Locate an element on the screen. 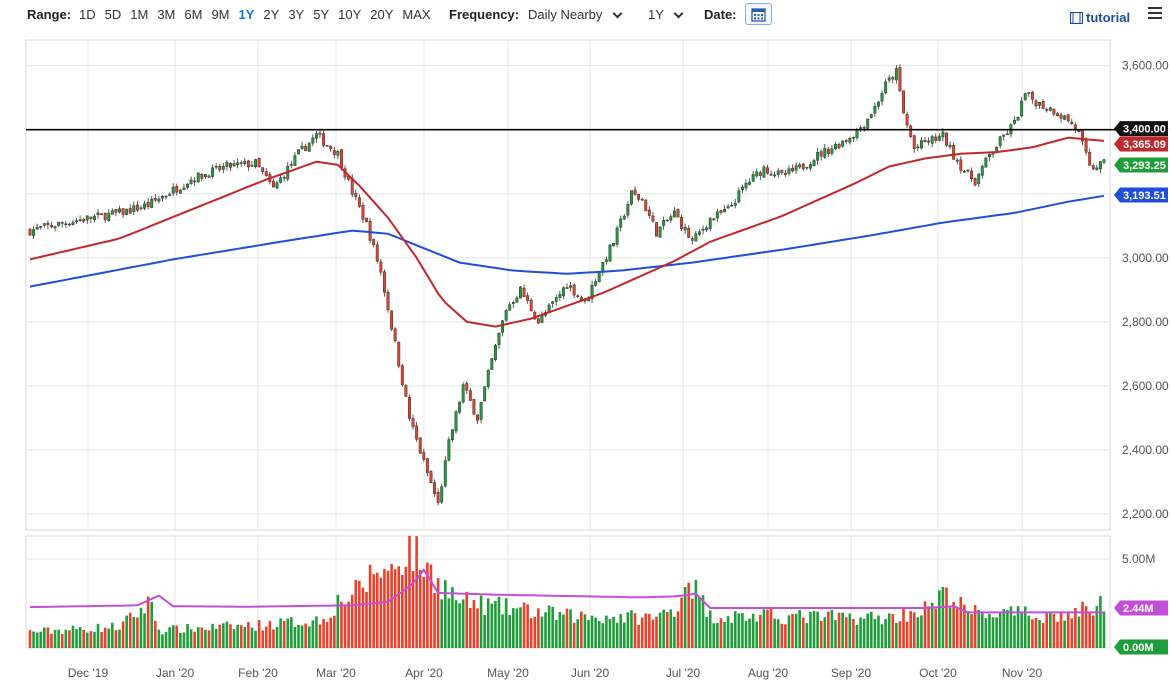 This screenshot has width=1171, height=681. range-button-3m: 3M is located at coordinates (166, 14).